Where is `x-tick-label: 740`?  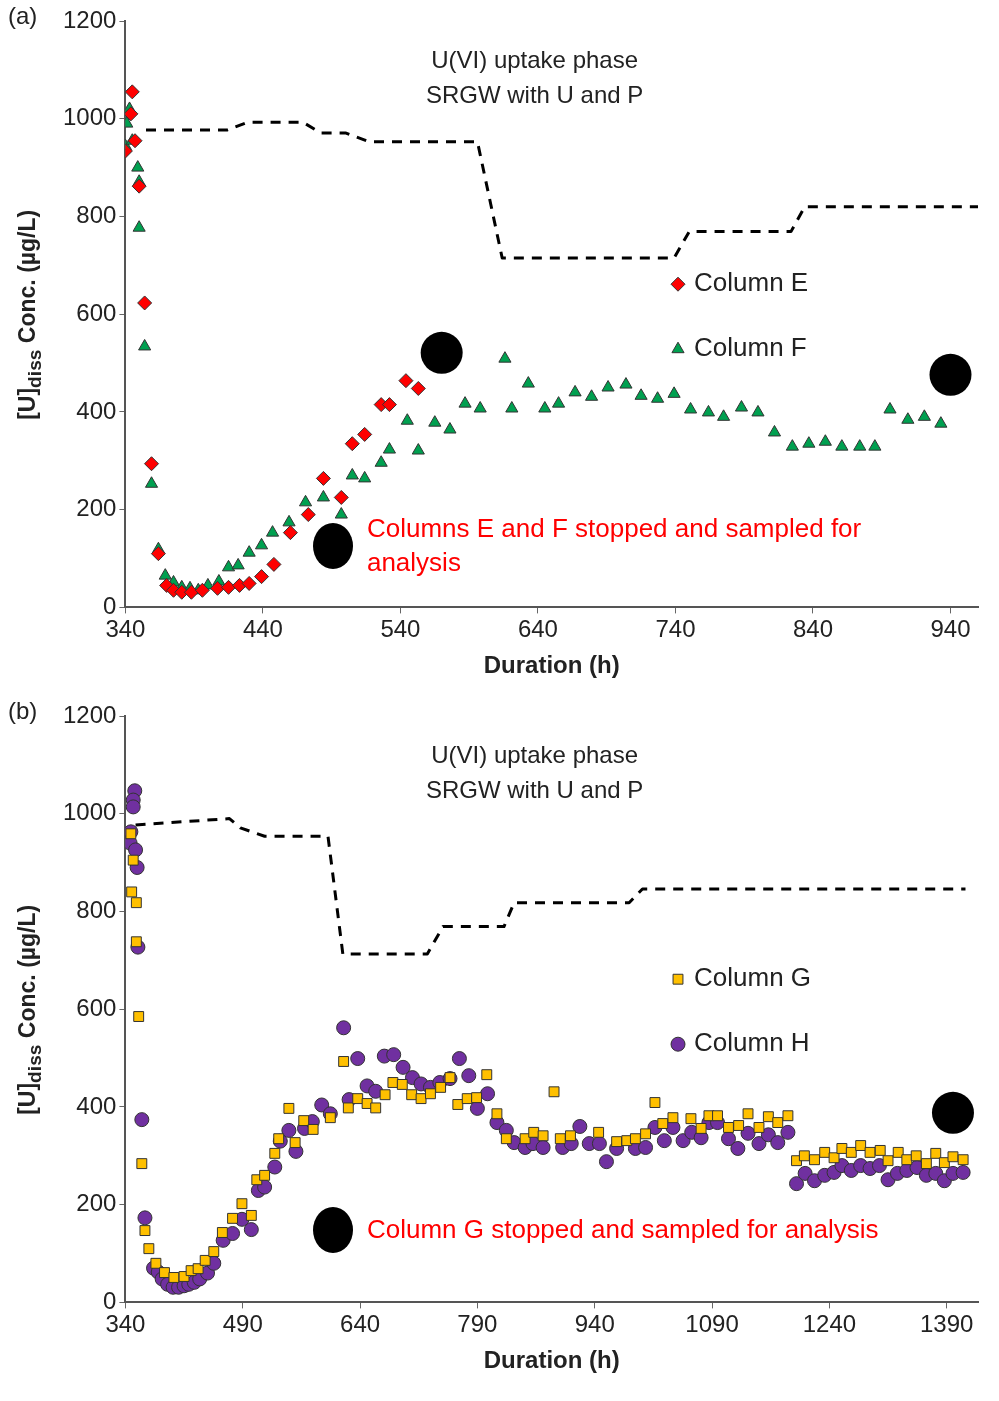
x-tick-label: 740 is located at coordinates (675, 629).